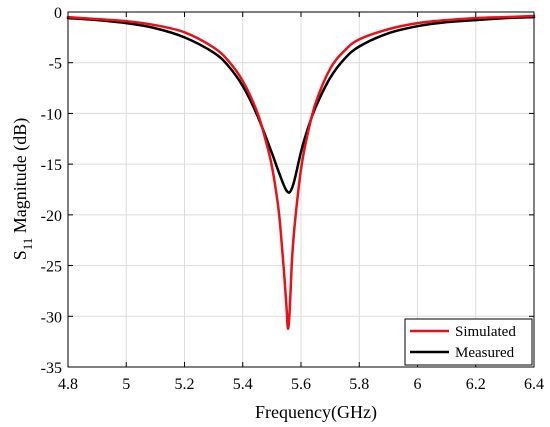 The width and height of the screenshot is (550, 427). Describe the element at coordinates (51, 216) in the screenshot. I see `y-tick-label: -20` at that location.